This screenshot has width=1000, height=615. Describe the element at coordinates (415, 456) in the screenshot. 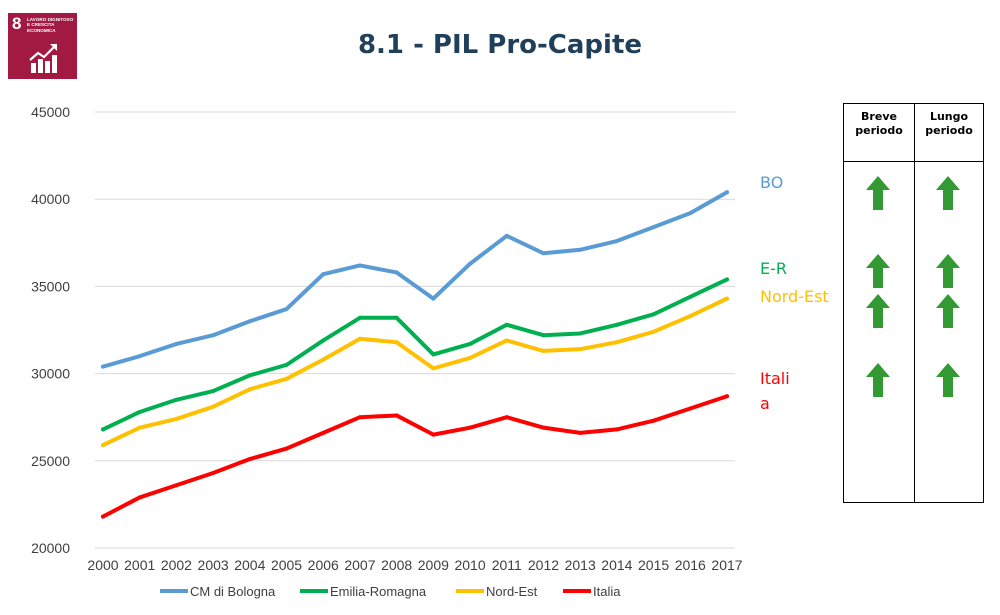

I see `series-line` at that location.